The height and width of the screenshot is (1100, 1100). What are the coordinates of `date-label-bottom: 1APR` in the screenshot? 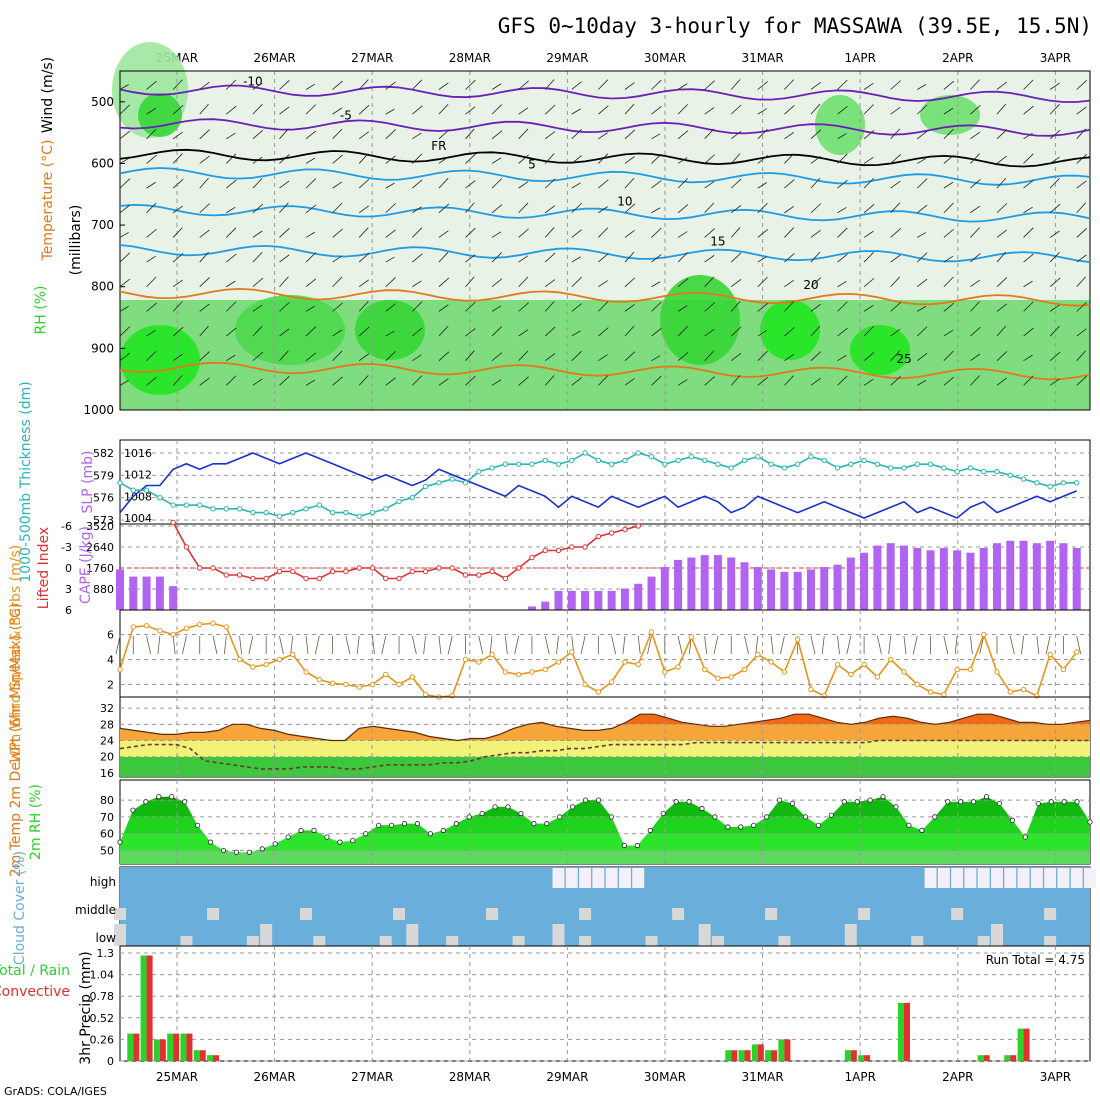 It's located at (859, 1077).